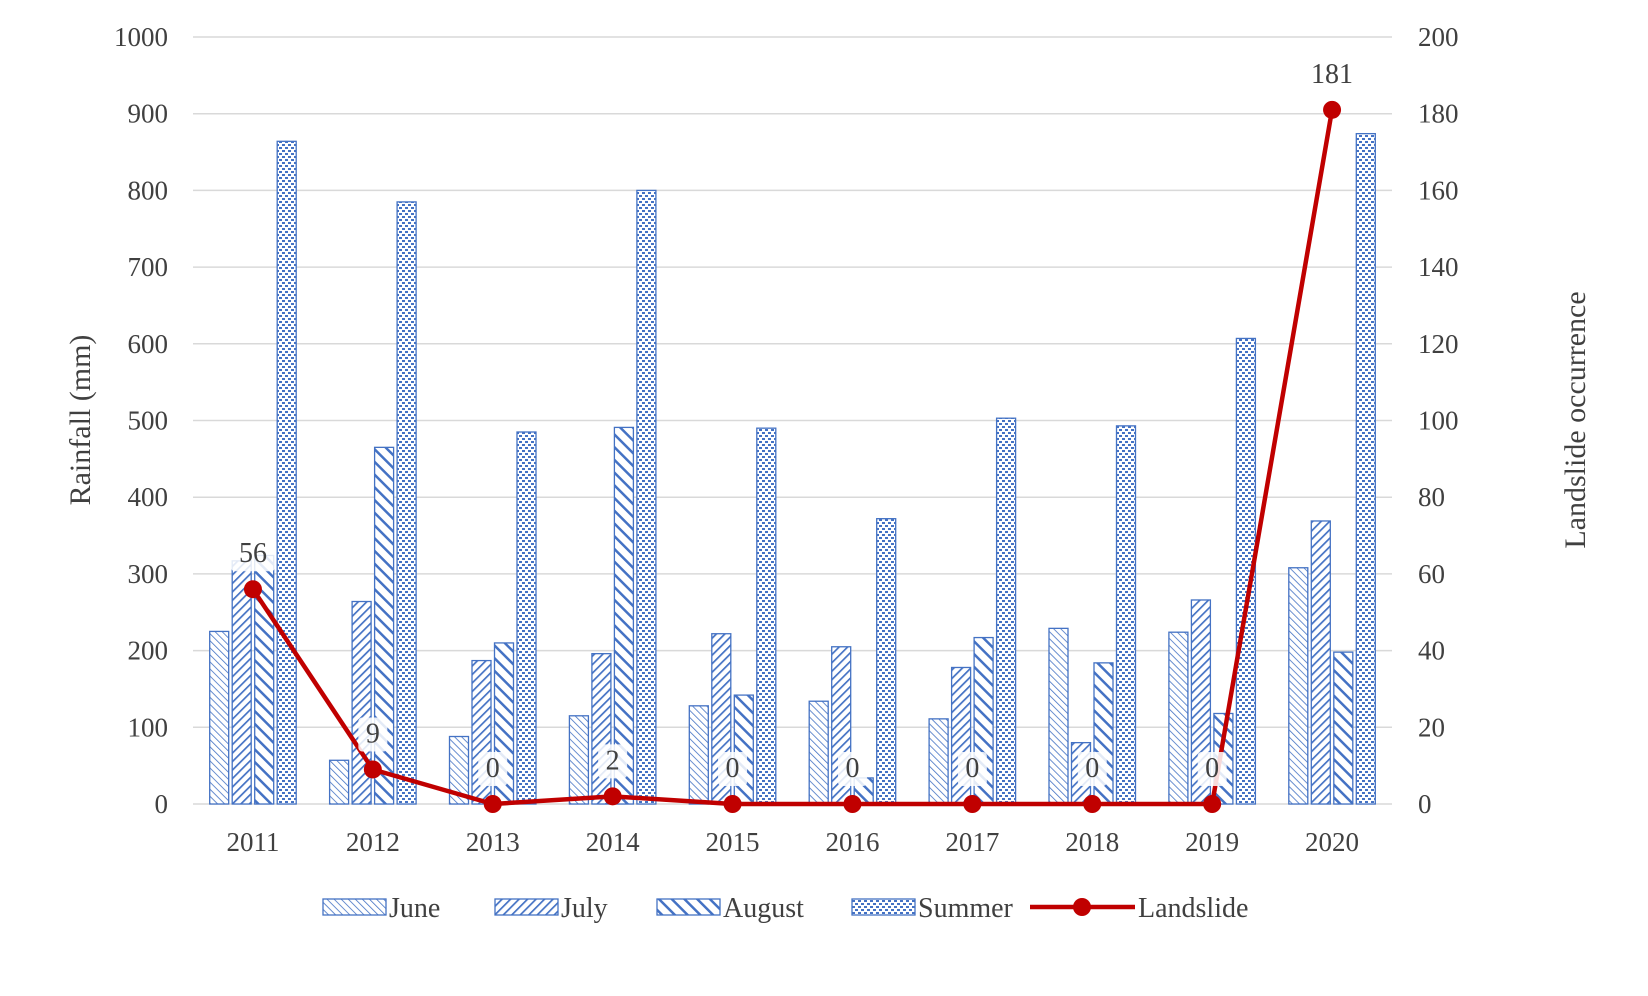 The width and height of the screenshot is (1648, 996). I want to click on x-tick-label: 2016, so click(852, 842).